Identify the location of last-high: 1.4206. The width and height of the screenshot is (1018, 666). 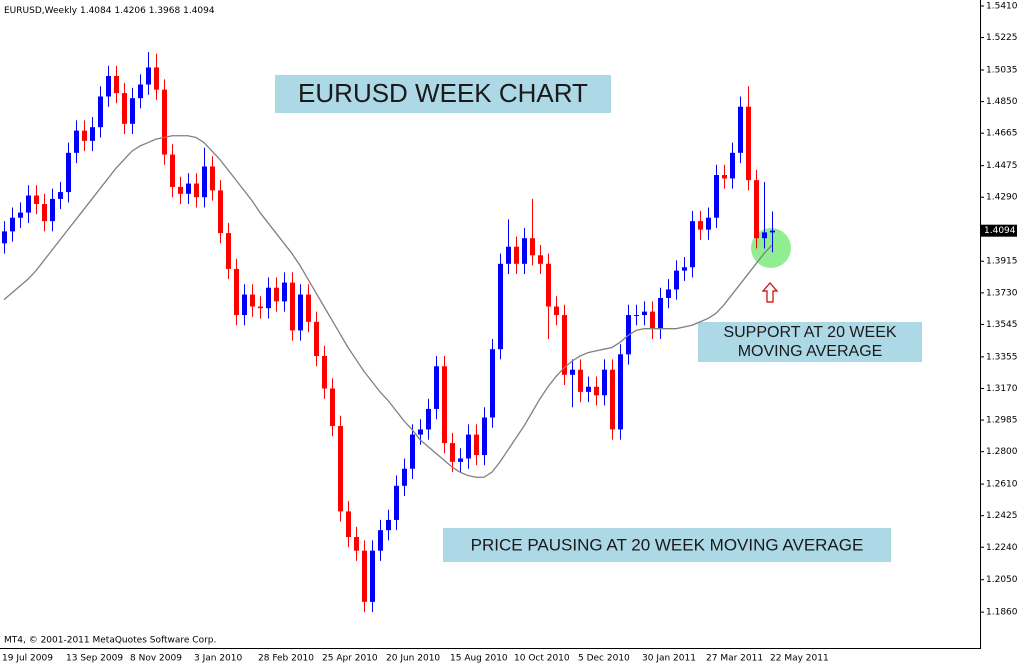
(130, 11).